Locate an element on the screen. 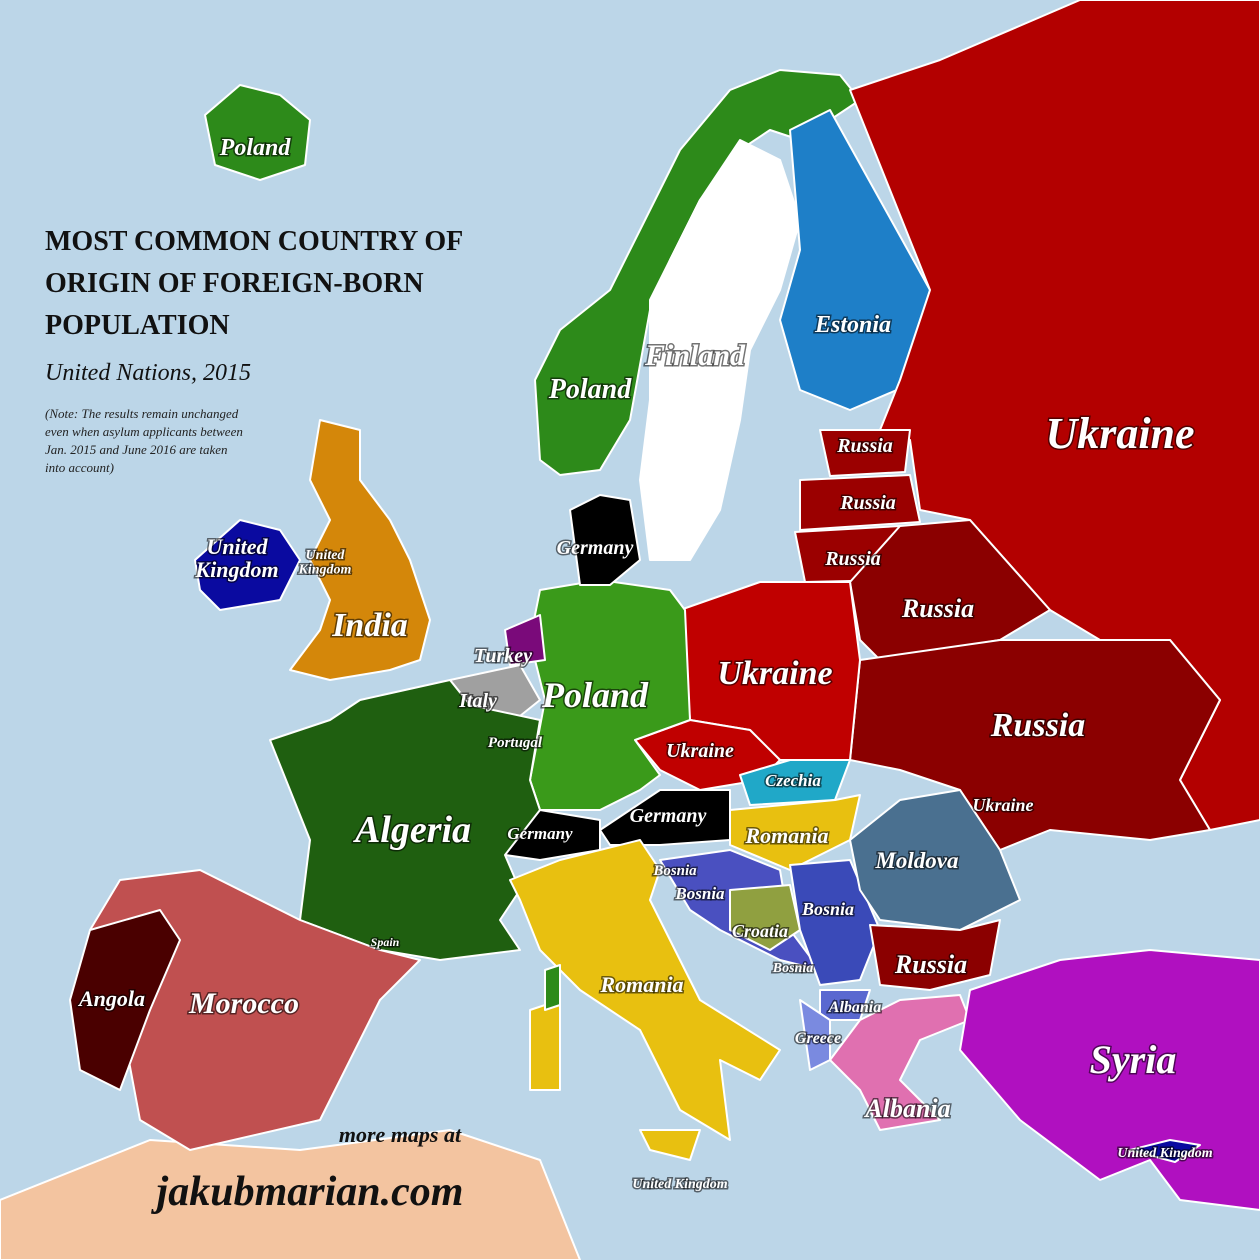  title-line: ORIGIN OF FOREIGN-BORN is located at coordinates (234, 283).